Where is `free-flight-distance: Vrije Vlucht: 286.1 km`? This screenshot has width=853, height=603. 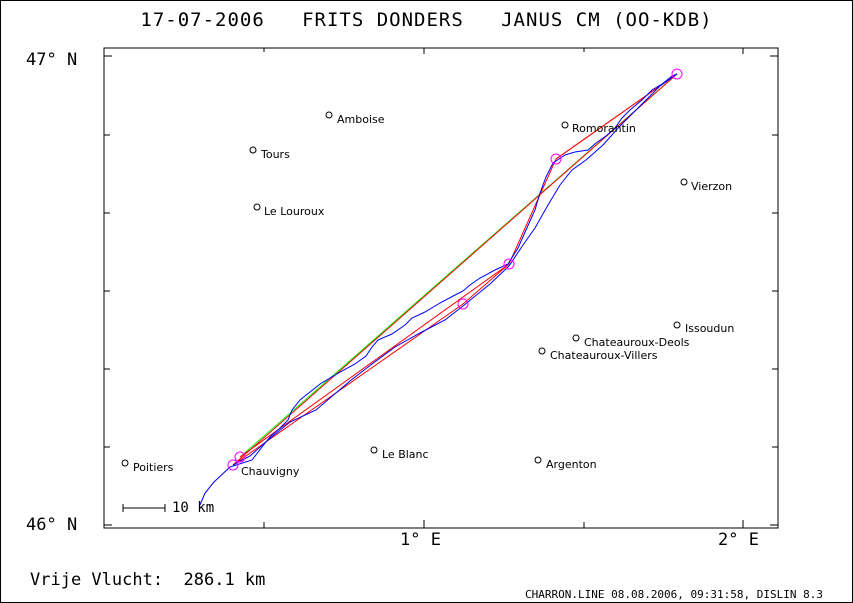 free-flight-distance: Vrije Vlucht: 286.1 km is located at coordinates (148, 580).